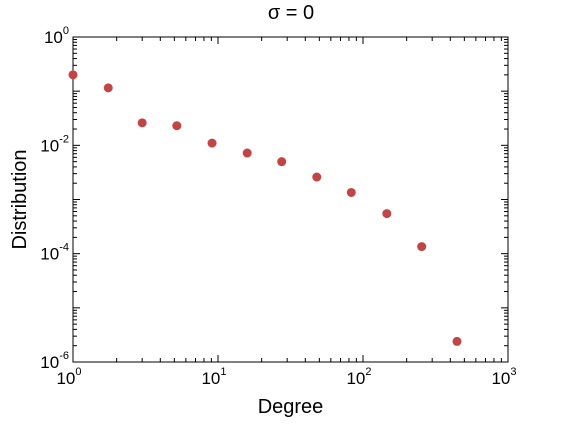  Describe the element at coordinates (291, 407) in the screenshot. I see `x-axis-label: Degree` at that location.